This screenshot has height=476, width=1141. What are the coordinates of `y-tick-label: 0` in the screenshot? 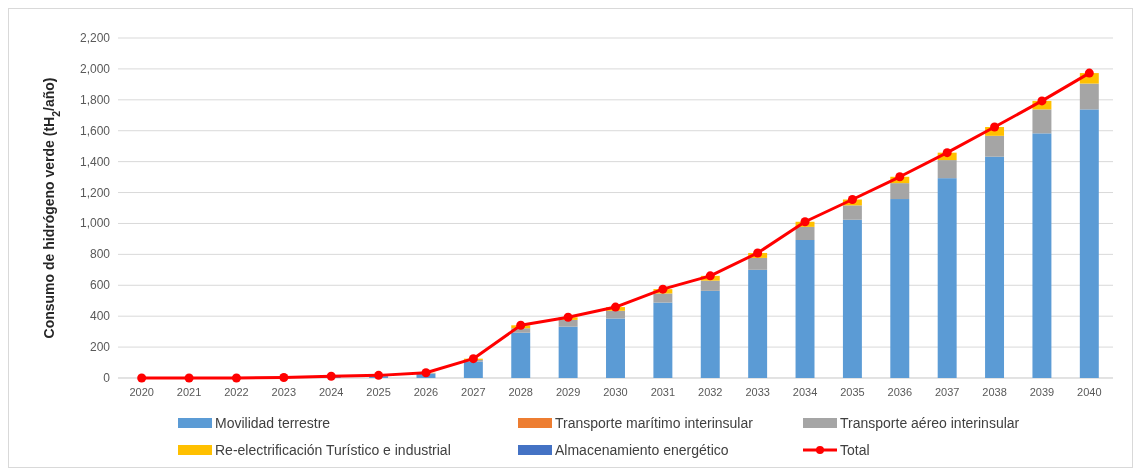 It's located at (107, 378).